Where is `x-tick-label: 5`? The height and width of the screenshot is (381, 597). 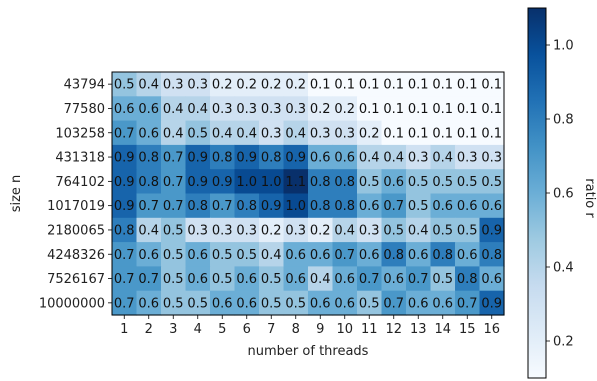
x-tick-label: 5 is located at coordinates (222, 329).